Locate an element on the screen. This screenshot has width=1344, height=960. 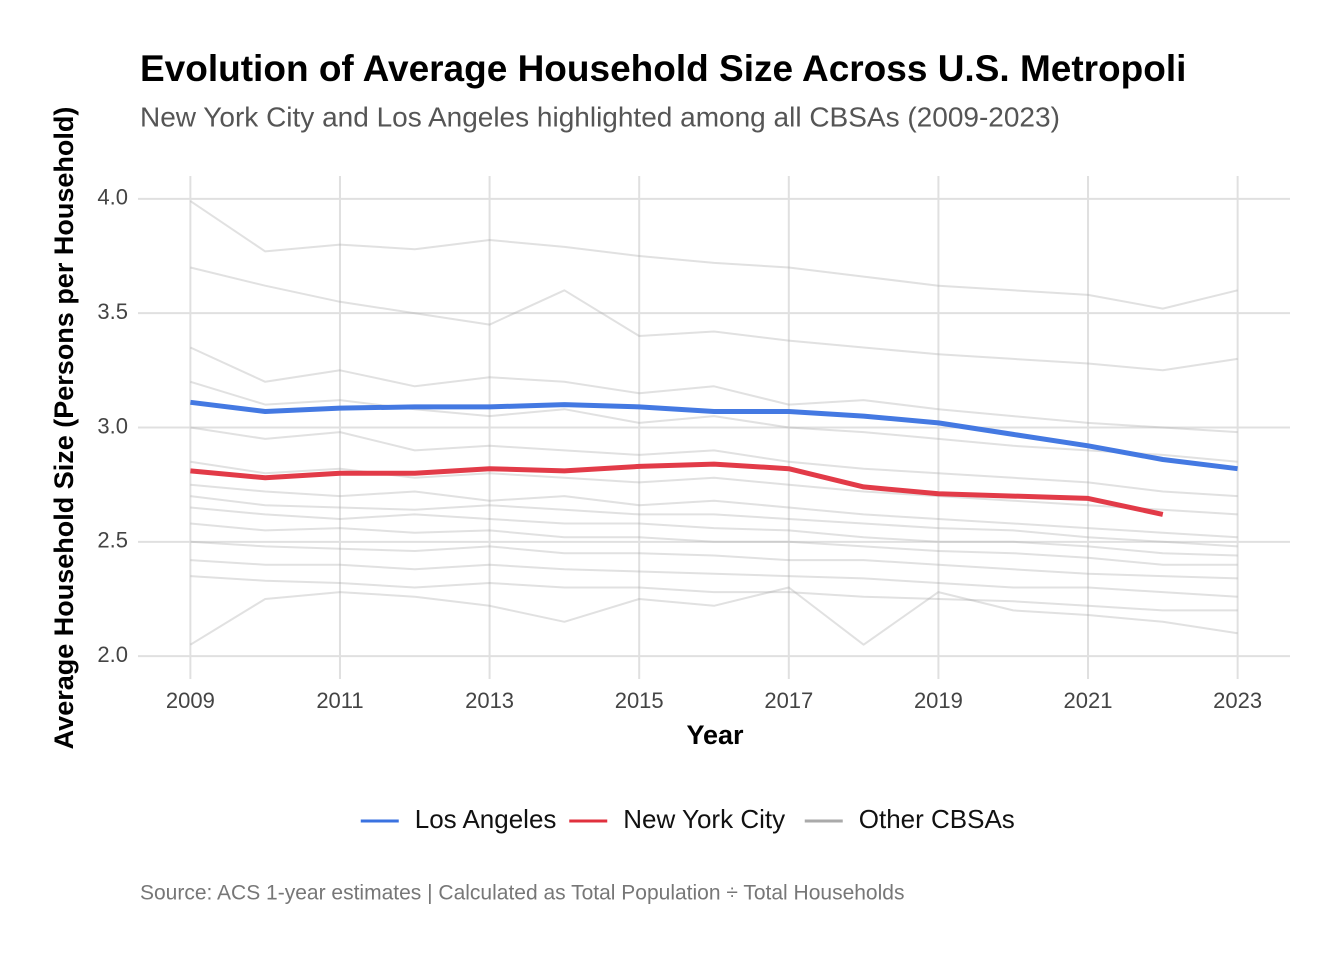
x-tick-label: 2013 is located at coordinates (489, 700).